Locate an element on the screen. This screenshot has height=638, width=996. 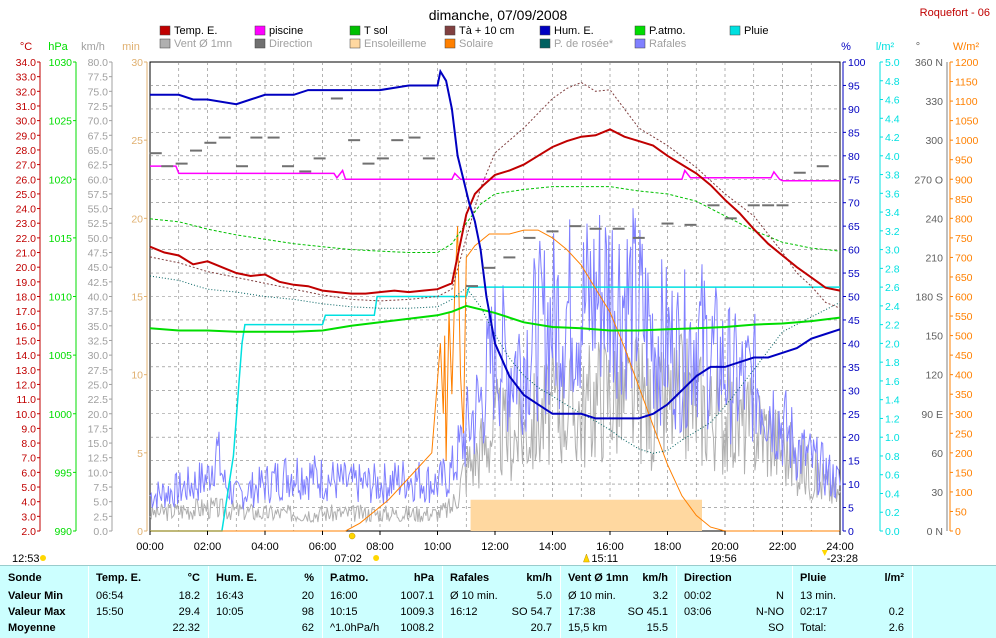
stats-row-label: Moyenne is located at coordinates (32, 628).